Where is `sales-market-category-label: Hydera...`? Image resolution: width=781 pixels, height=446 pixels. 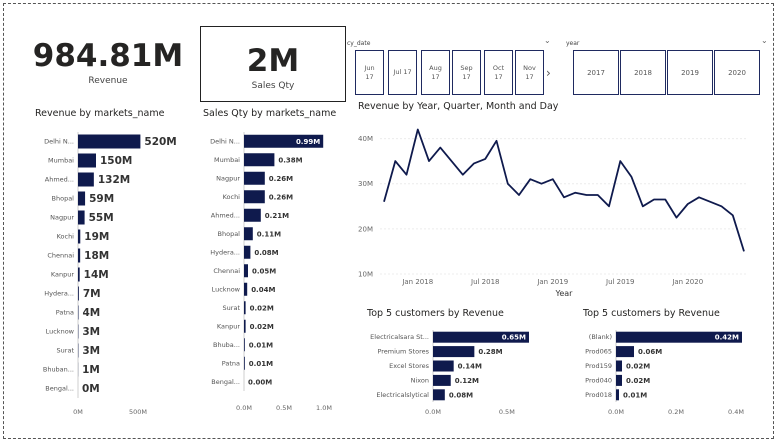
sales-market-category-label: Hydera... is located at coordinates (225, 252).